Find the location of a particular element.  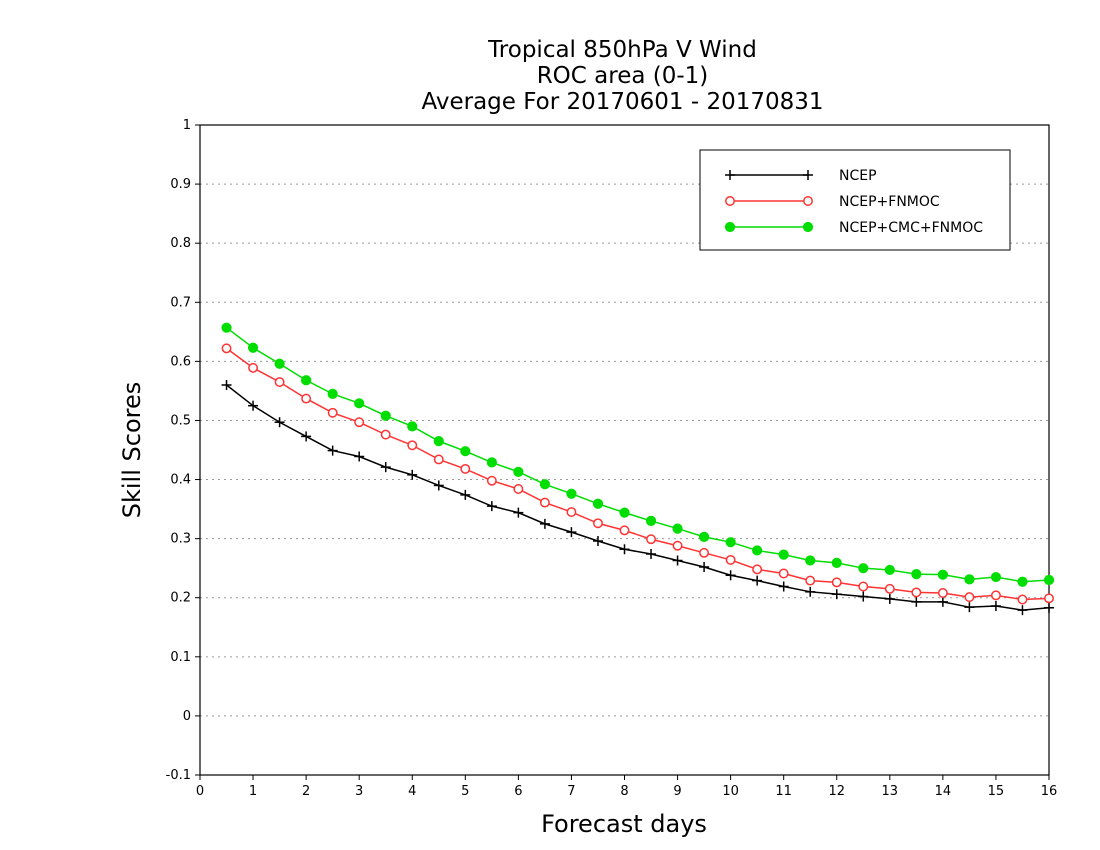

x-tick-label: 15 is located at coordinates (996, 791).